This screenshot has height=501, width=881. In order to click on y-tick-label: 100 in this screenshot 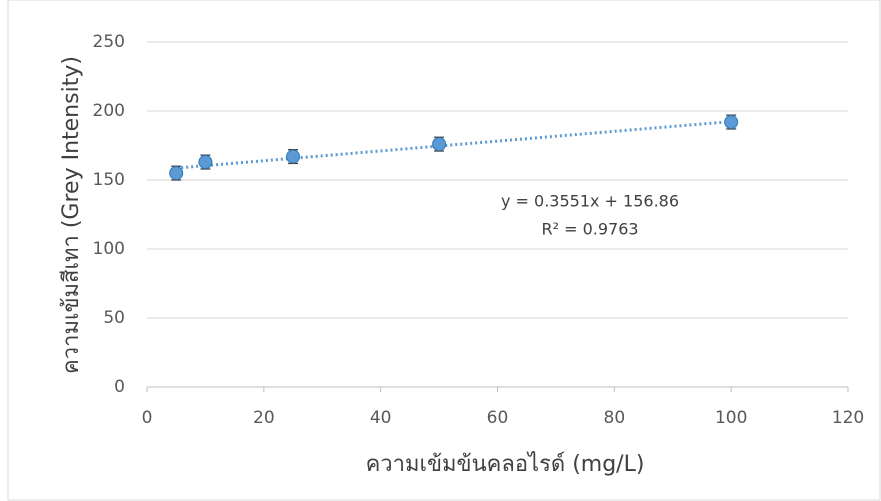, I will do `click(109, 249)`.